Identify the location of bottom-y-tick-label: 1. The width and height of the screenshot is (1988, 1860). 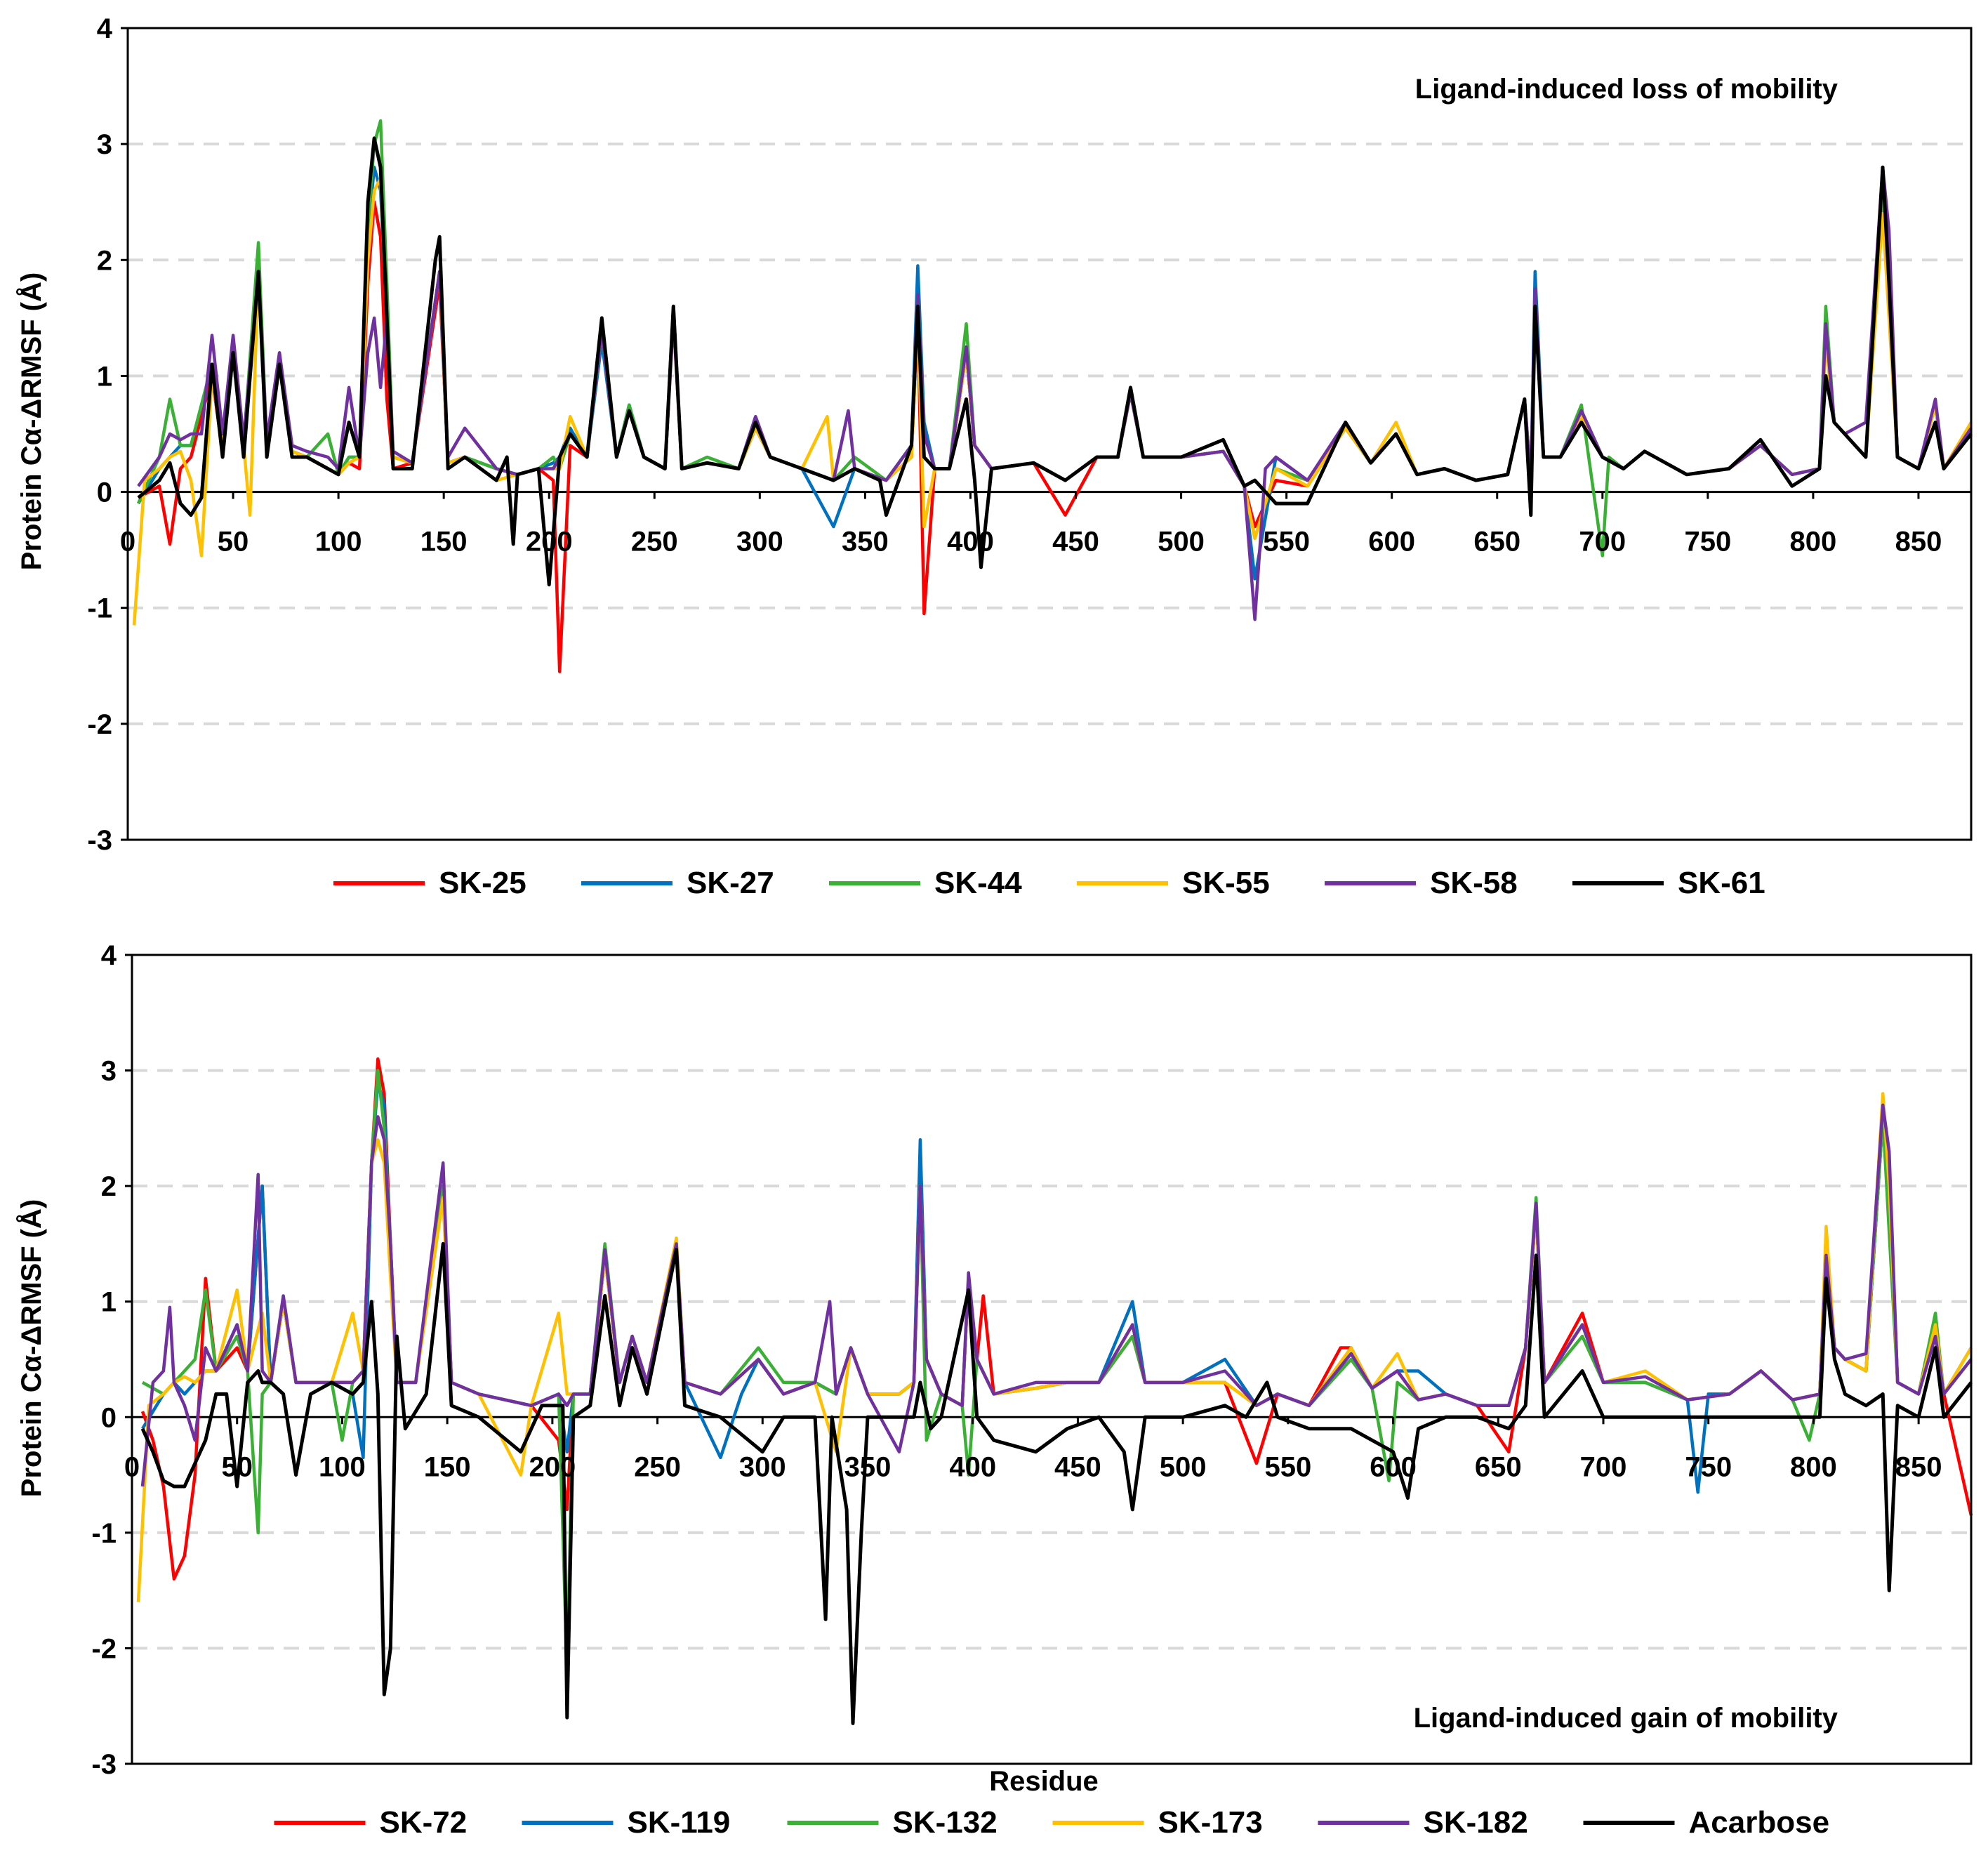
(109, 1302).